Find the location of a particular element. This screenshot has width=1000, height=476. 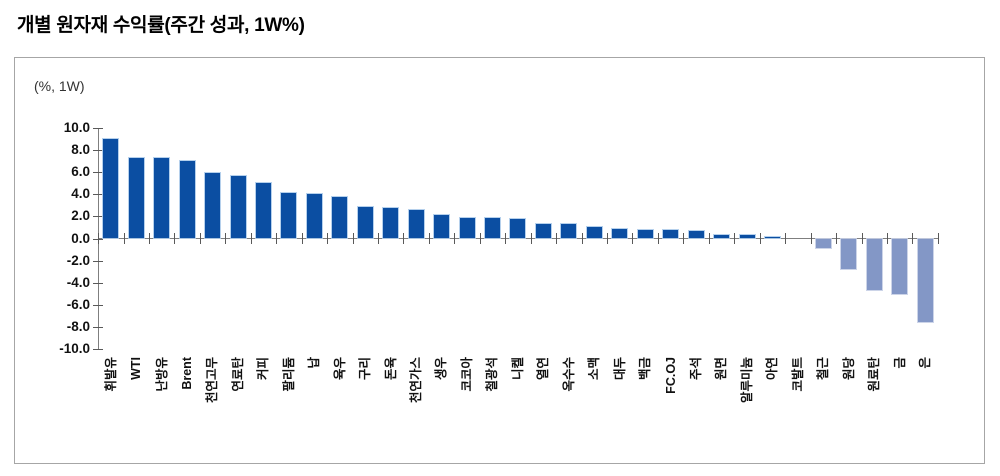

x-label: WTI is located at coordinates (136, 368).